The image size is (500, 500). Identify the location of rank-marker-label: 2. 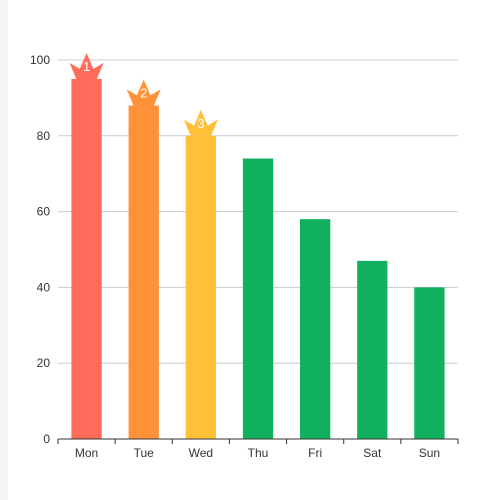
(143, 93).